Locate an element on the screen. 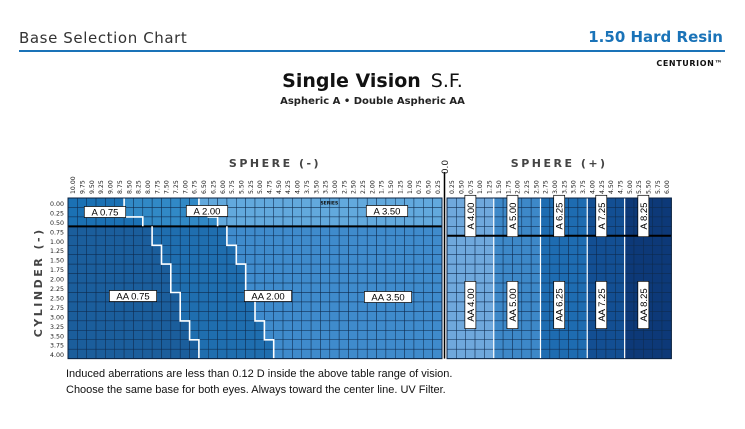 The image size is (745, 429). sphere-minus-tick: 2.00 is located at coordinates (372, 187).